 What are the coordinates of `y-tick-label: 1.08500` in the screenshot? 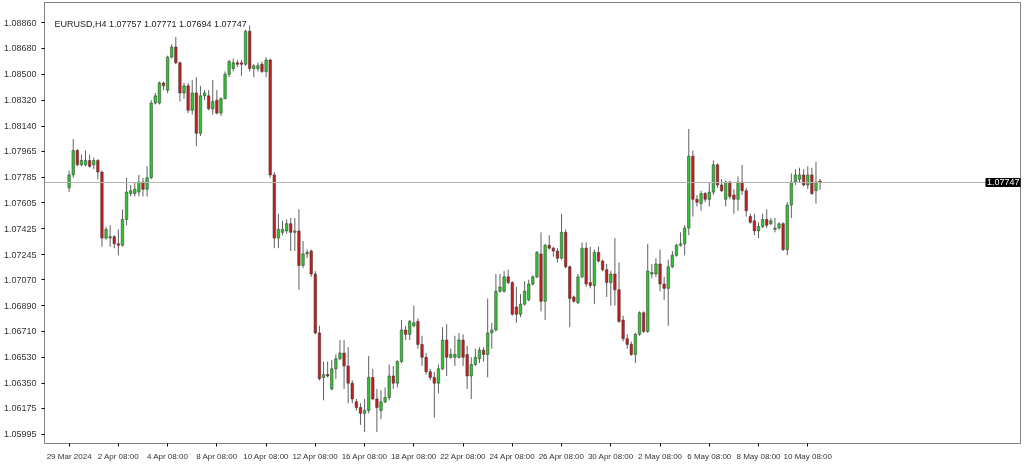 It's located at (20, 74).